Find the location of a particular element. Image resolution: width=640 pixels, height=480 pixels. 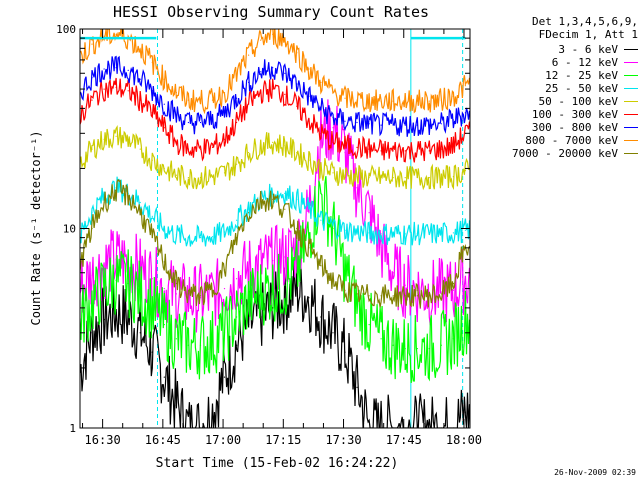

legend-entry: 50 - 100 keV is located at coordinates (558, 101).